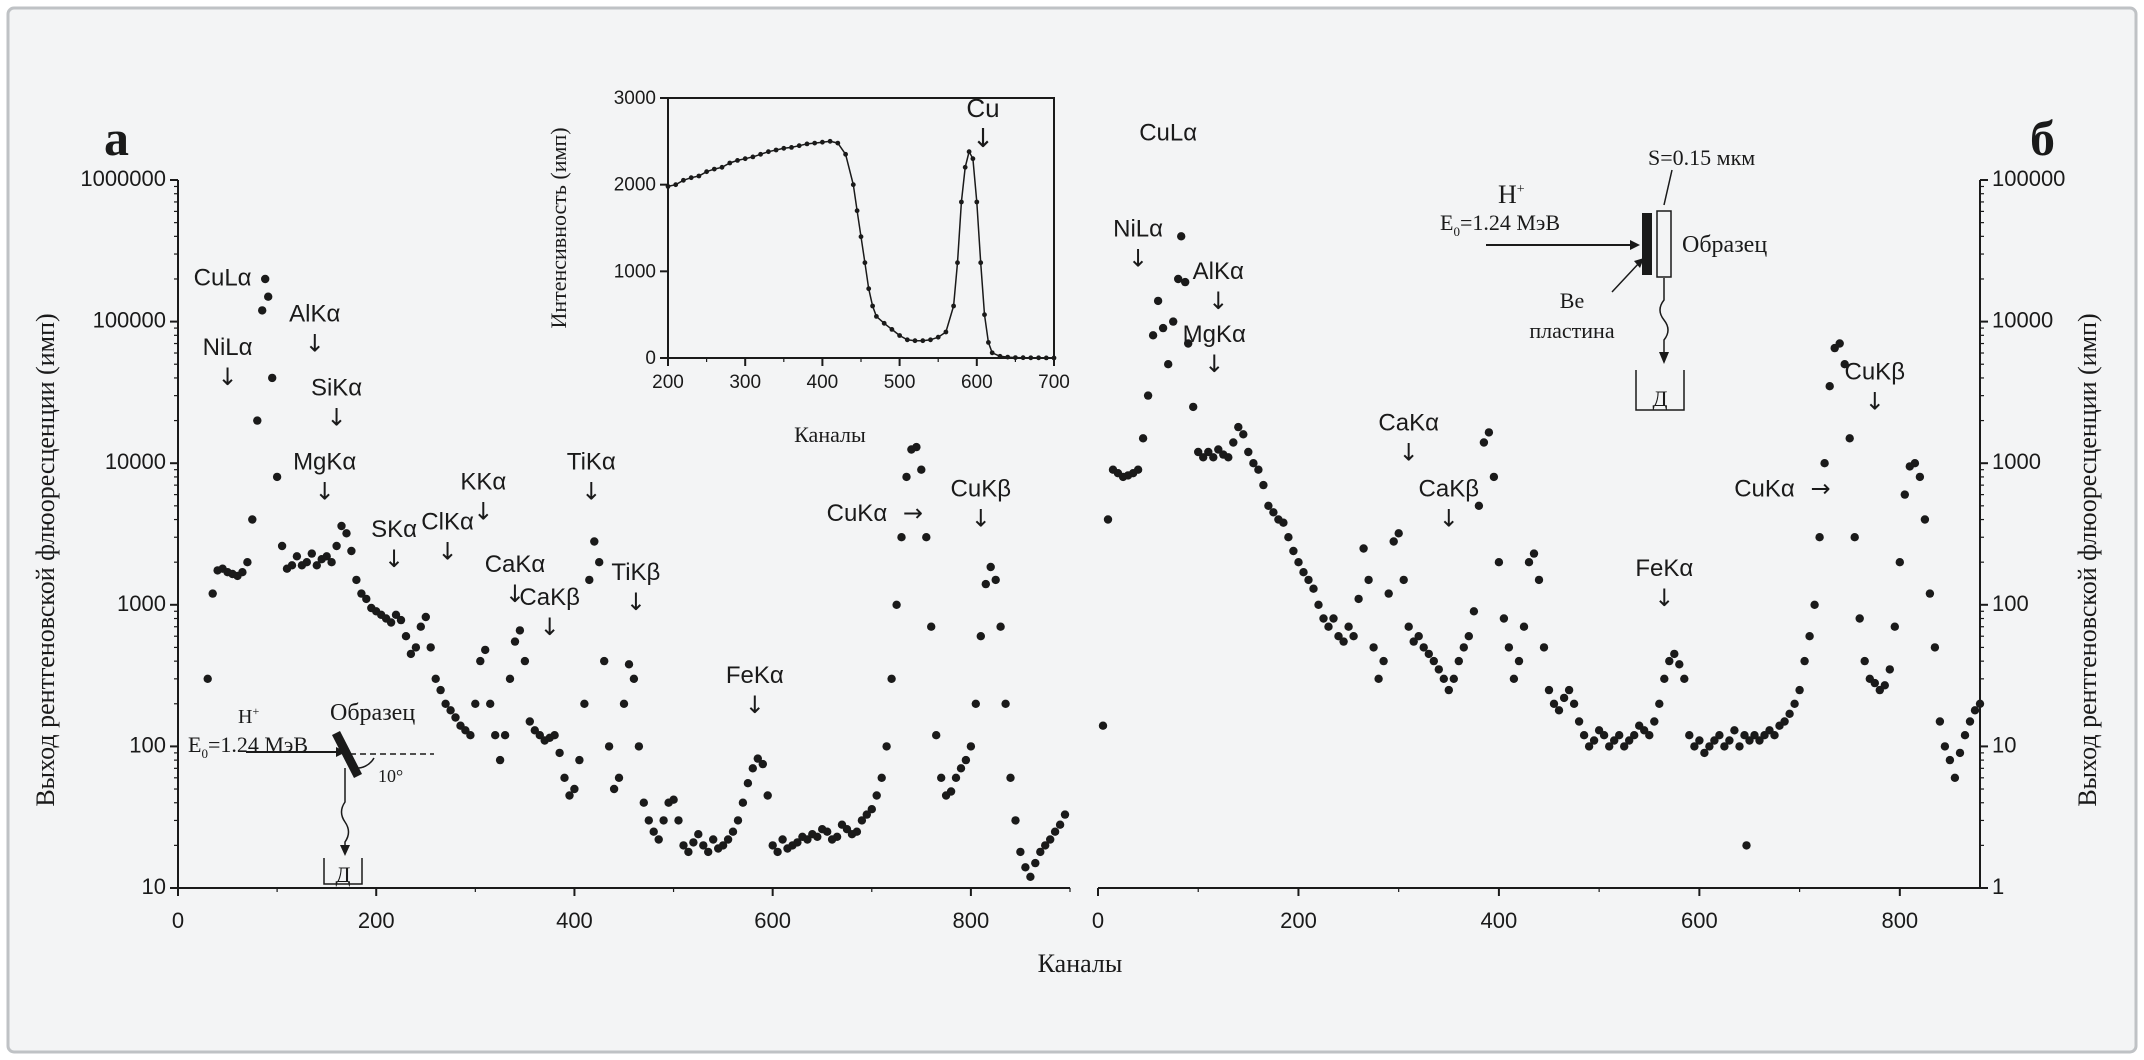 The height and width of the screenshot is (1060, 2144). Describe the element at coordinates (515, 594) in the screenshot. I see `panel-a-peak-arrow: ↓` at that location.